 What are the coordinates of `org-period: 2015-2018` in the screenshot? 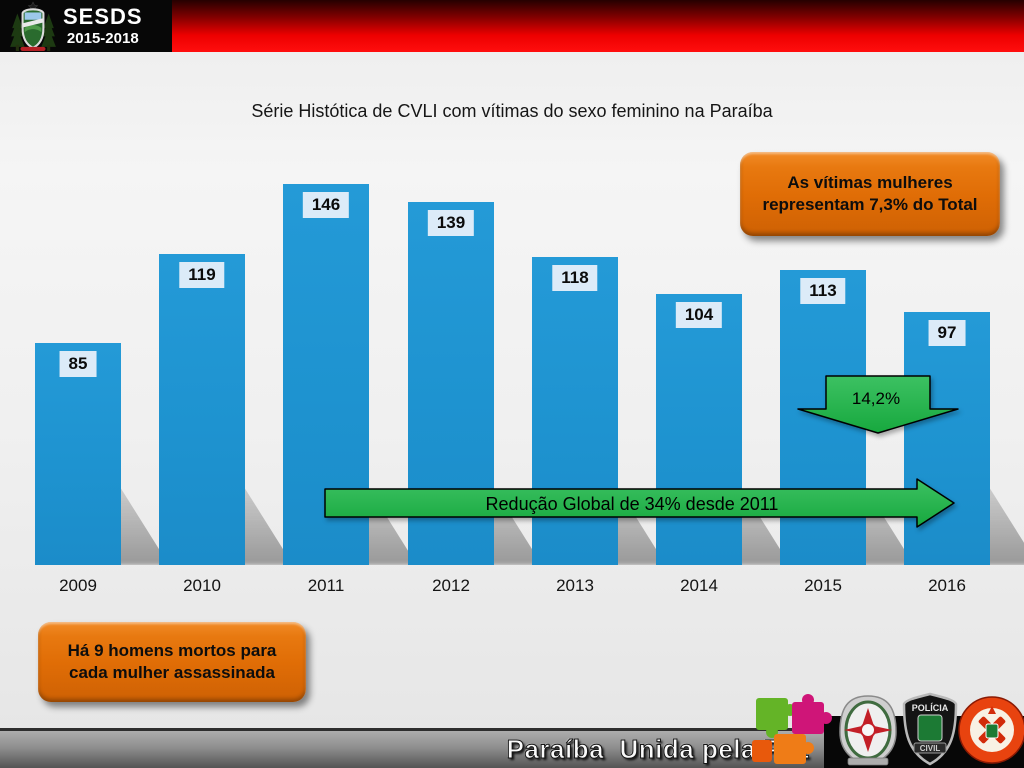 It's located at (102, 38).